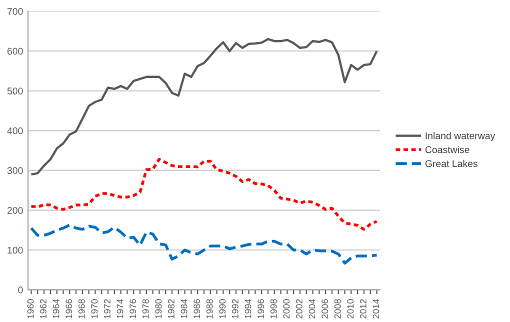  Describe the element at coordinates (20, 290) in the screenshot. I see `y-tick-label: 0` at that location.